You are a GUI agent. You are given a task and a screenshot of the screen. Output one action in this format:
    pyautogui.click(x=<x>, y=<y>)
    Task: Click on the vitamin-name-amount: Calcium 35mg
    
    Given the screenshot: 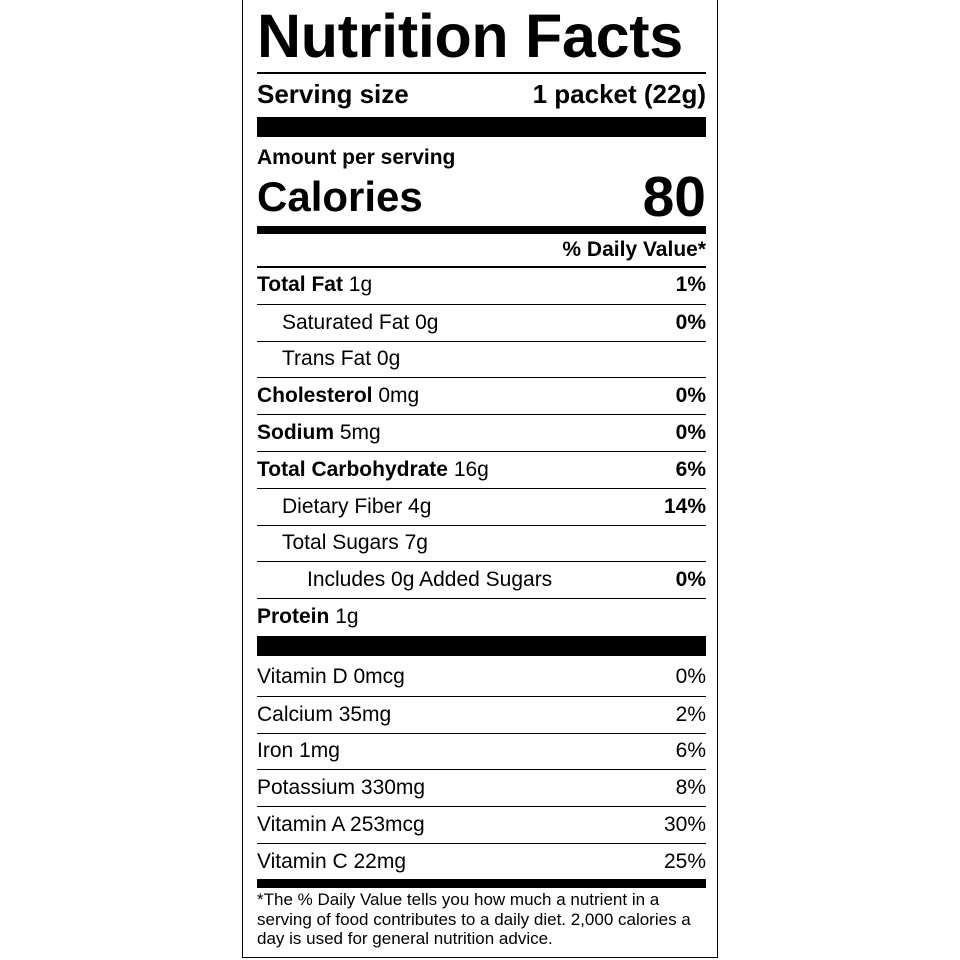 What is the action you would take?
    pyautogui.click(x=324, y=715)
    